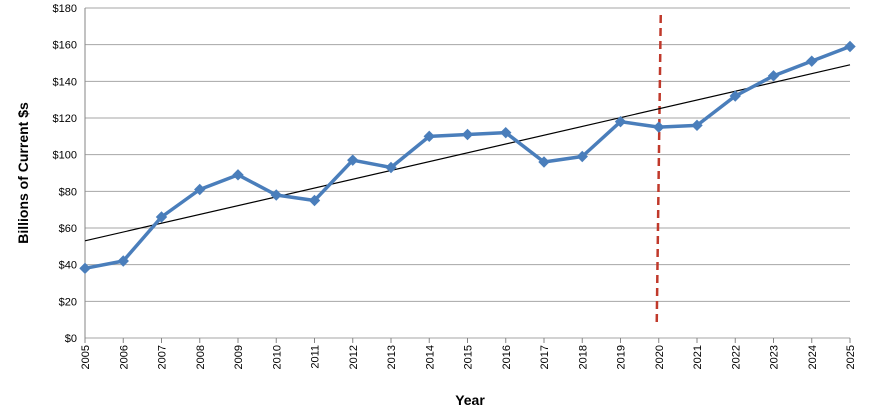 The image size is (870, 416). I want to click on y-axis-title: Billions of Current $s, so click(23, 173).